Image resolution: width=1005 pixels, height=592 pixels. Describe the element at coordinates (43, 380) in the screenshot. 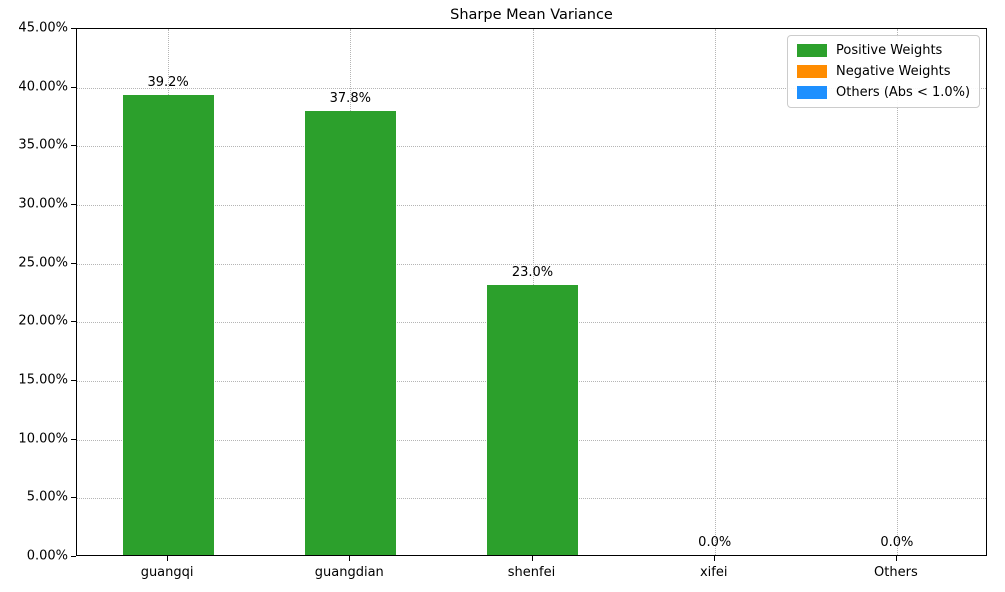

I see `y-axis-tick-label: 15.00%` at that location.